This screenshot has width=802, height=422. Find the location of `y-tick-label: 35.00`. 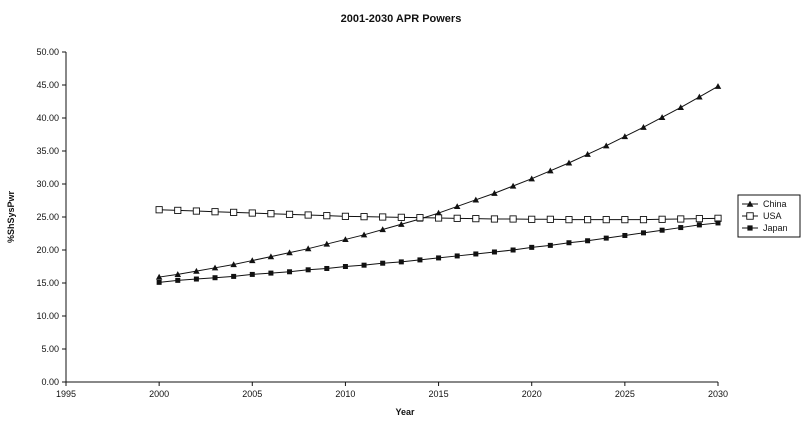

y-tick-label: 35.00 is located at coordinates (47, 151).